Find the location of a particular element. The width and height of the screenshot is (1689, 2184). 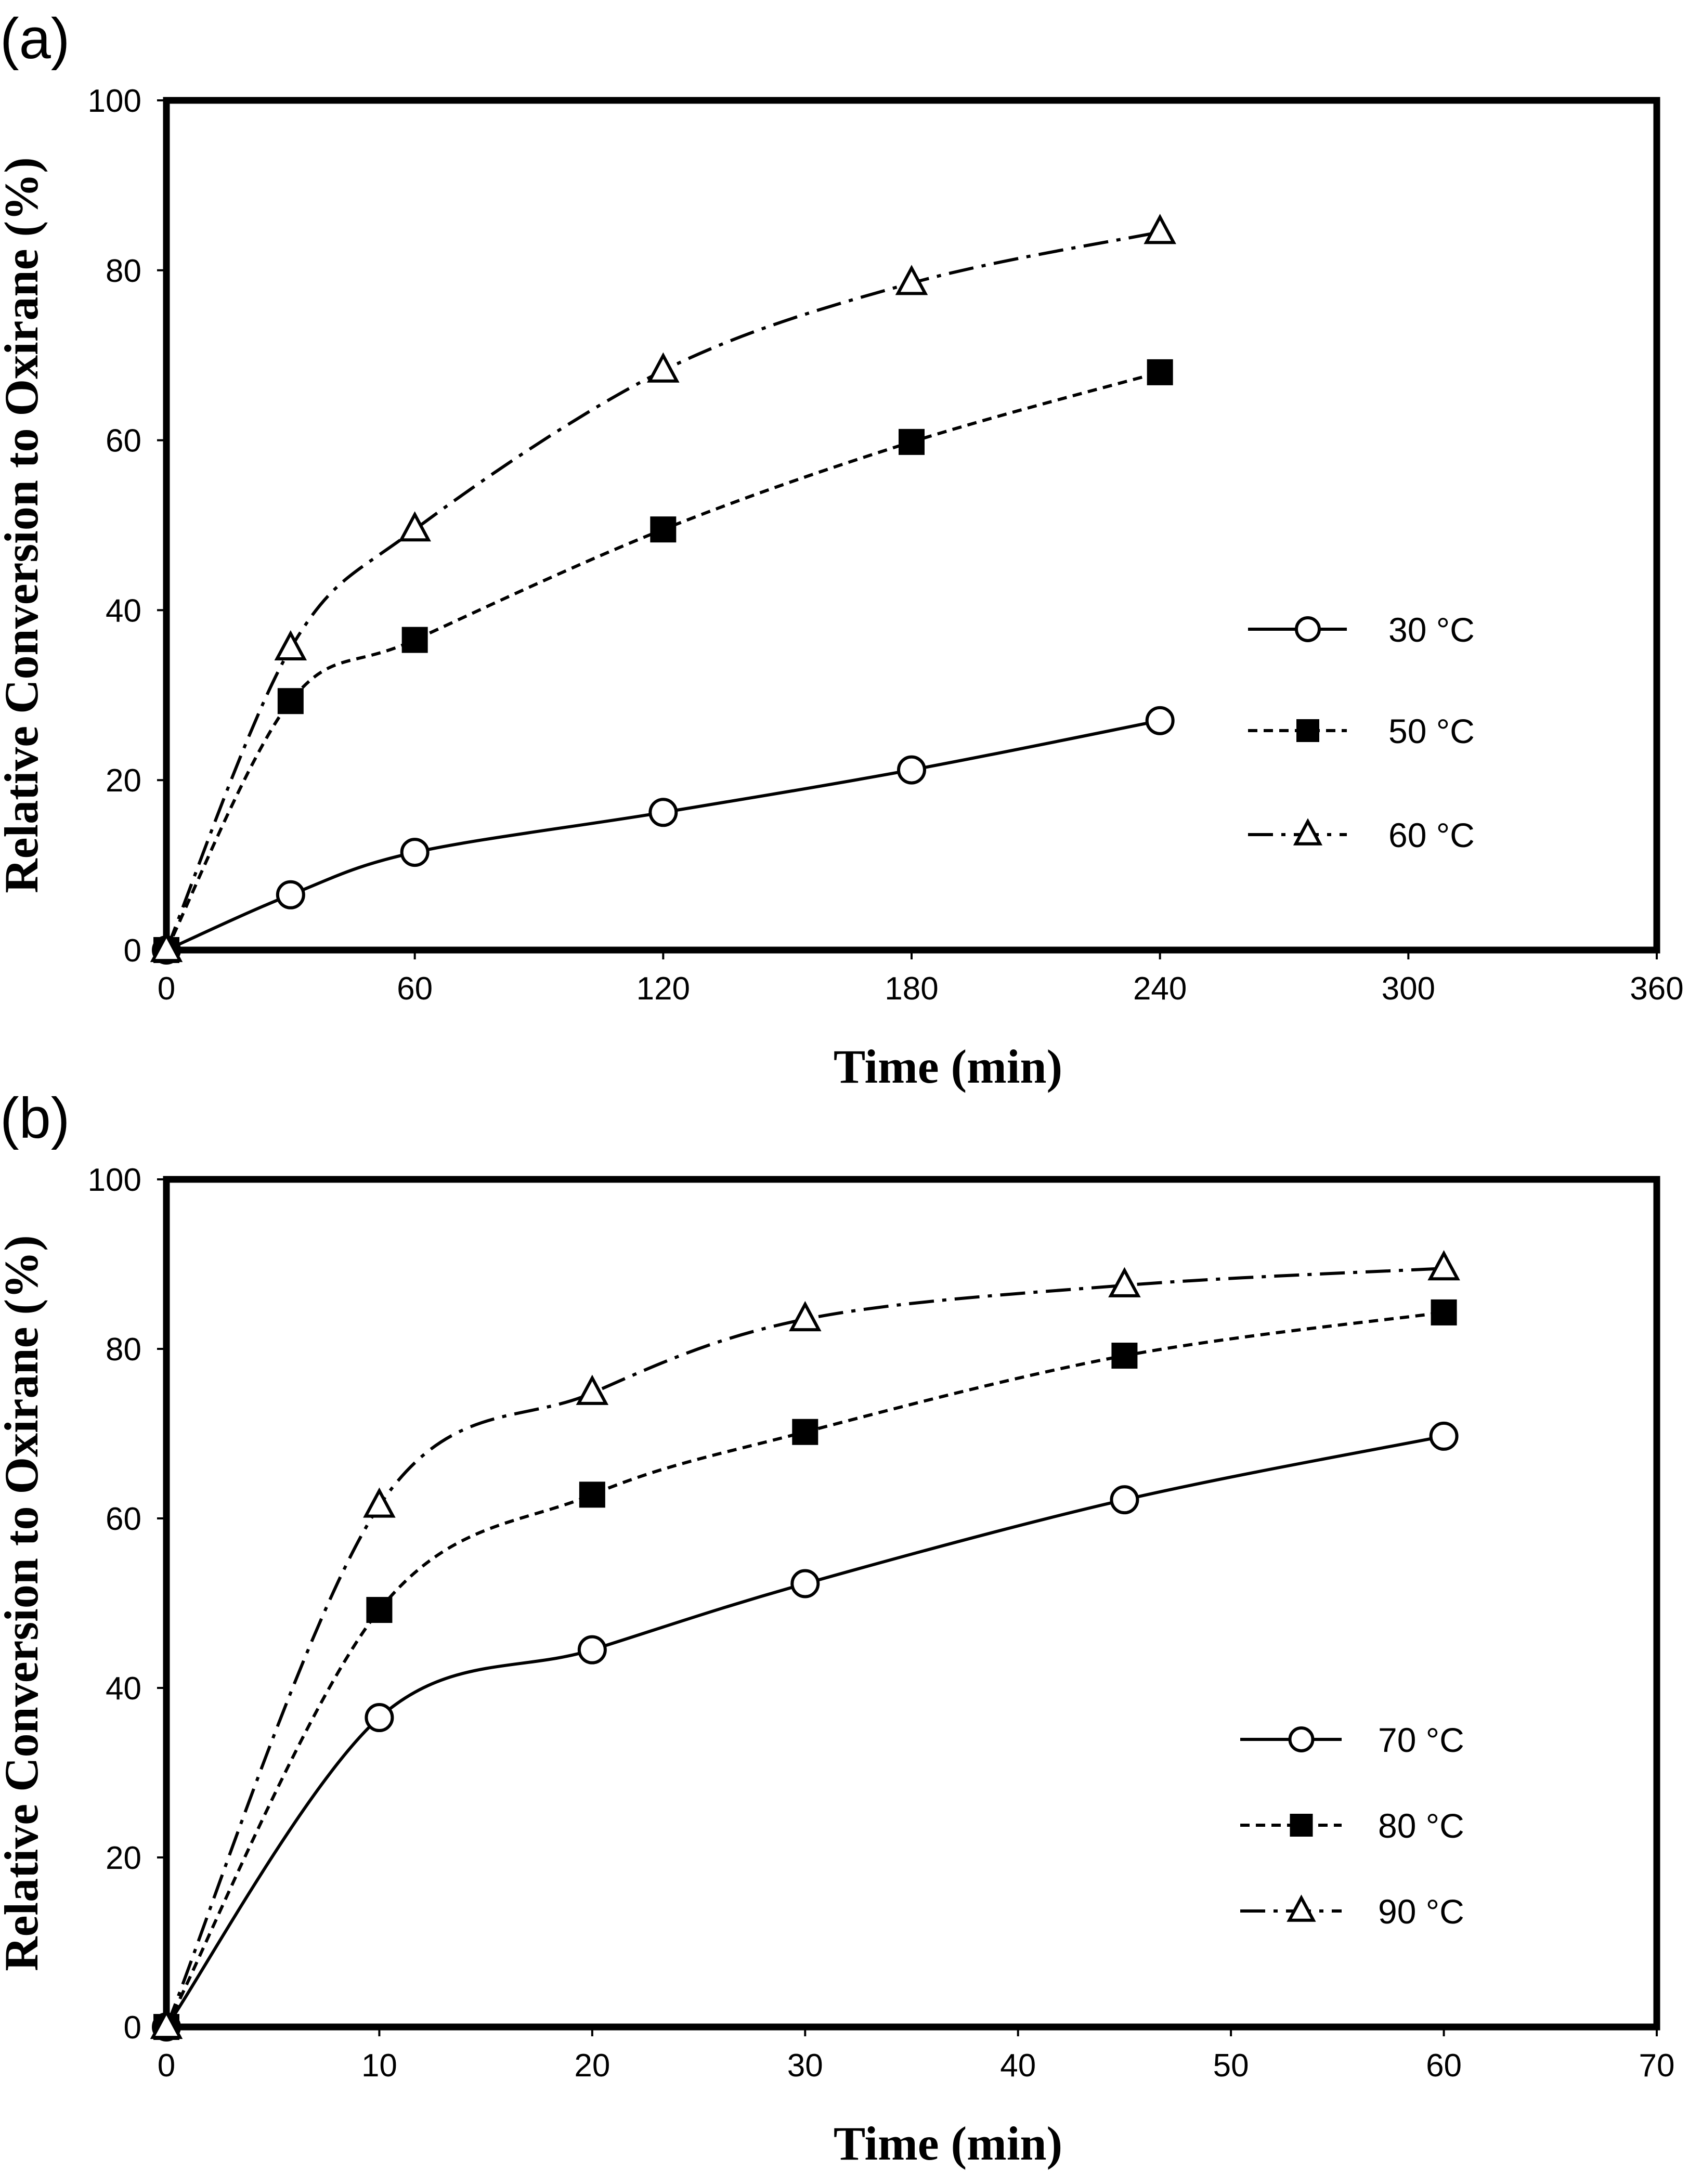

x-tick-label: 120 is located at coordinates (663, 989).